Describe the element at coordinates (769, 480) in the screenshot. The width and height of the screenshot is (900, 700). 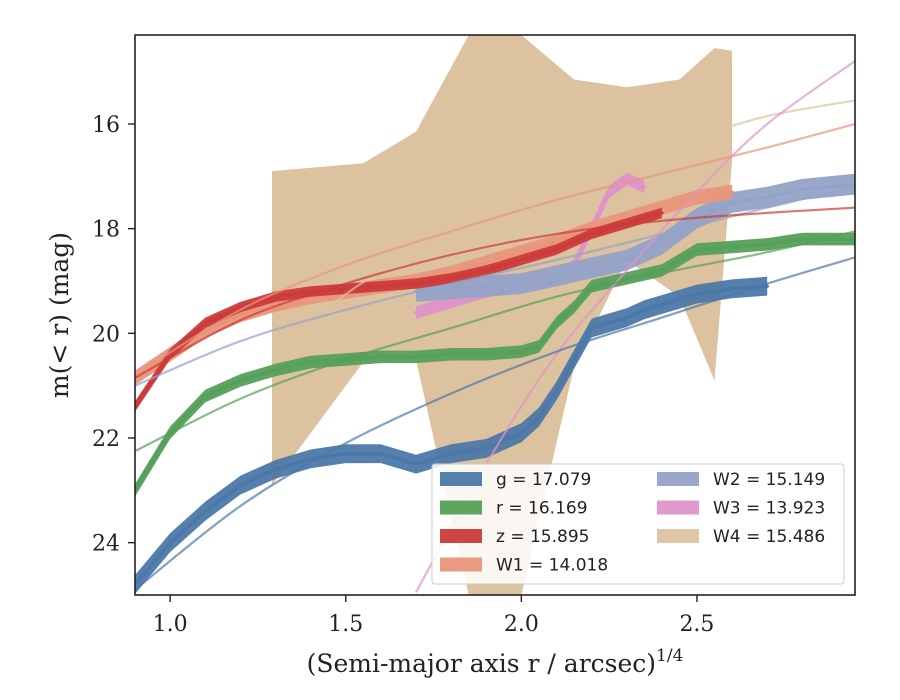
I see `legend-label: W2 = 15.149` at that location.